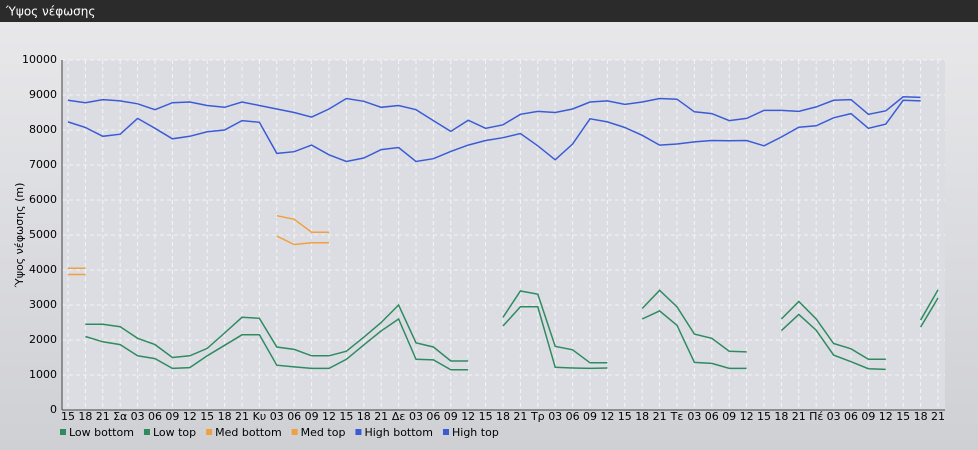 The height and width of the screenshot is (450, 978). I want to click on x-tick-label: Τρ, so click(537, 416).